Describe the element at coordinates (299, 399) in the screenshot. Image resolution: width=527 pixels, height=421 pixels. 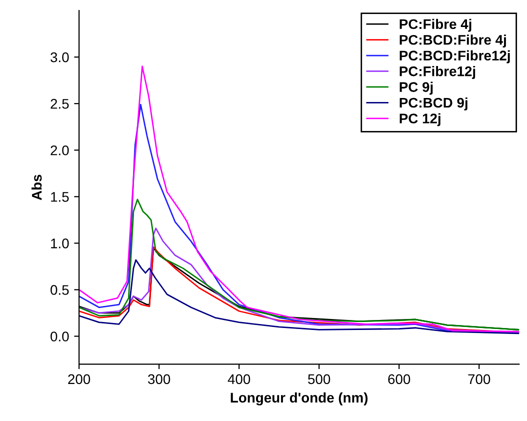
I see `x-axis-title: Longeur d'onde (nm)` at that location.